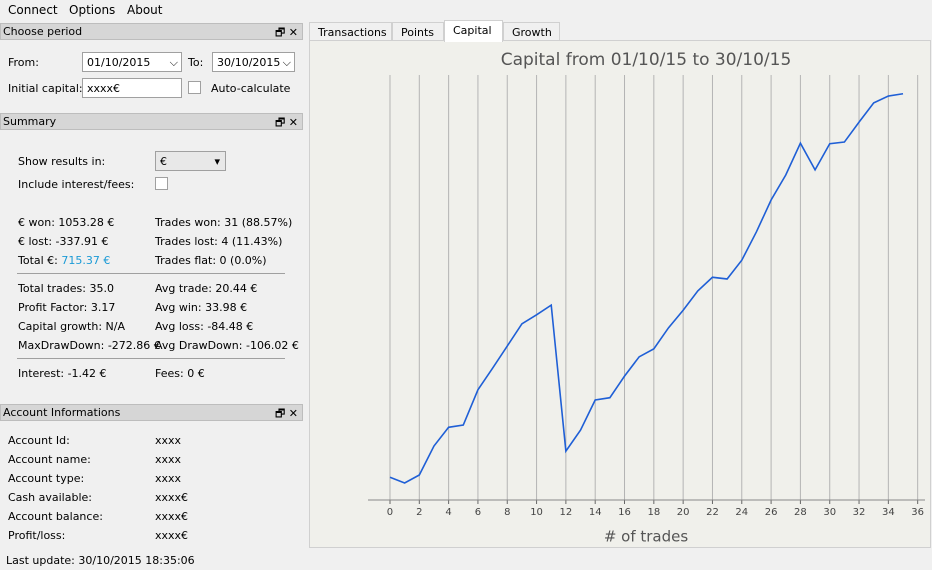  What do you see at coordinates (23, 62) in the screenshot?
I see `label: From:` at bounding box center [23, 62].